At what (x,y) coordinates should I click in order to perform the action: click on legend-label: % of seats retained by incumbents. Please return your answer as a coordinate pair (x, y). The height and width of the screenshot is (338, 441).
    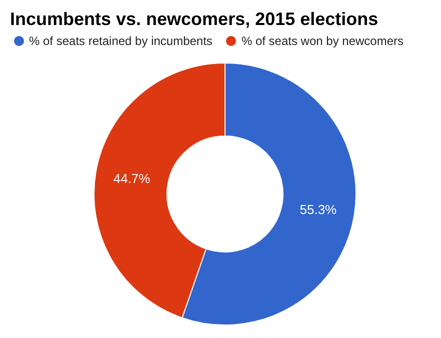
    Looking at the image, I should click on (120, 41).